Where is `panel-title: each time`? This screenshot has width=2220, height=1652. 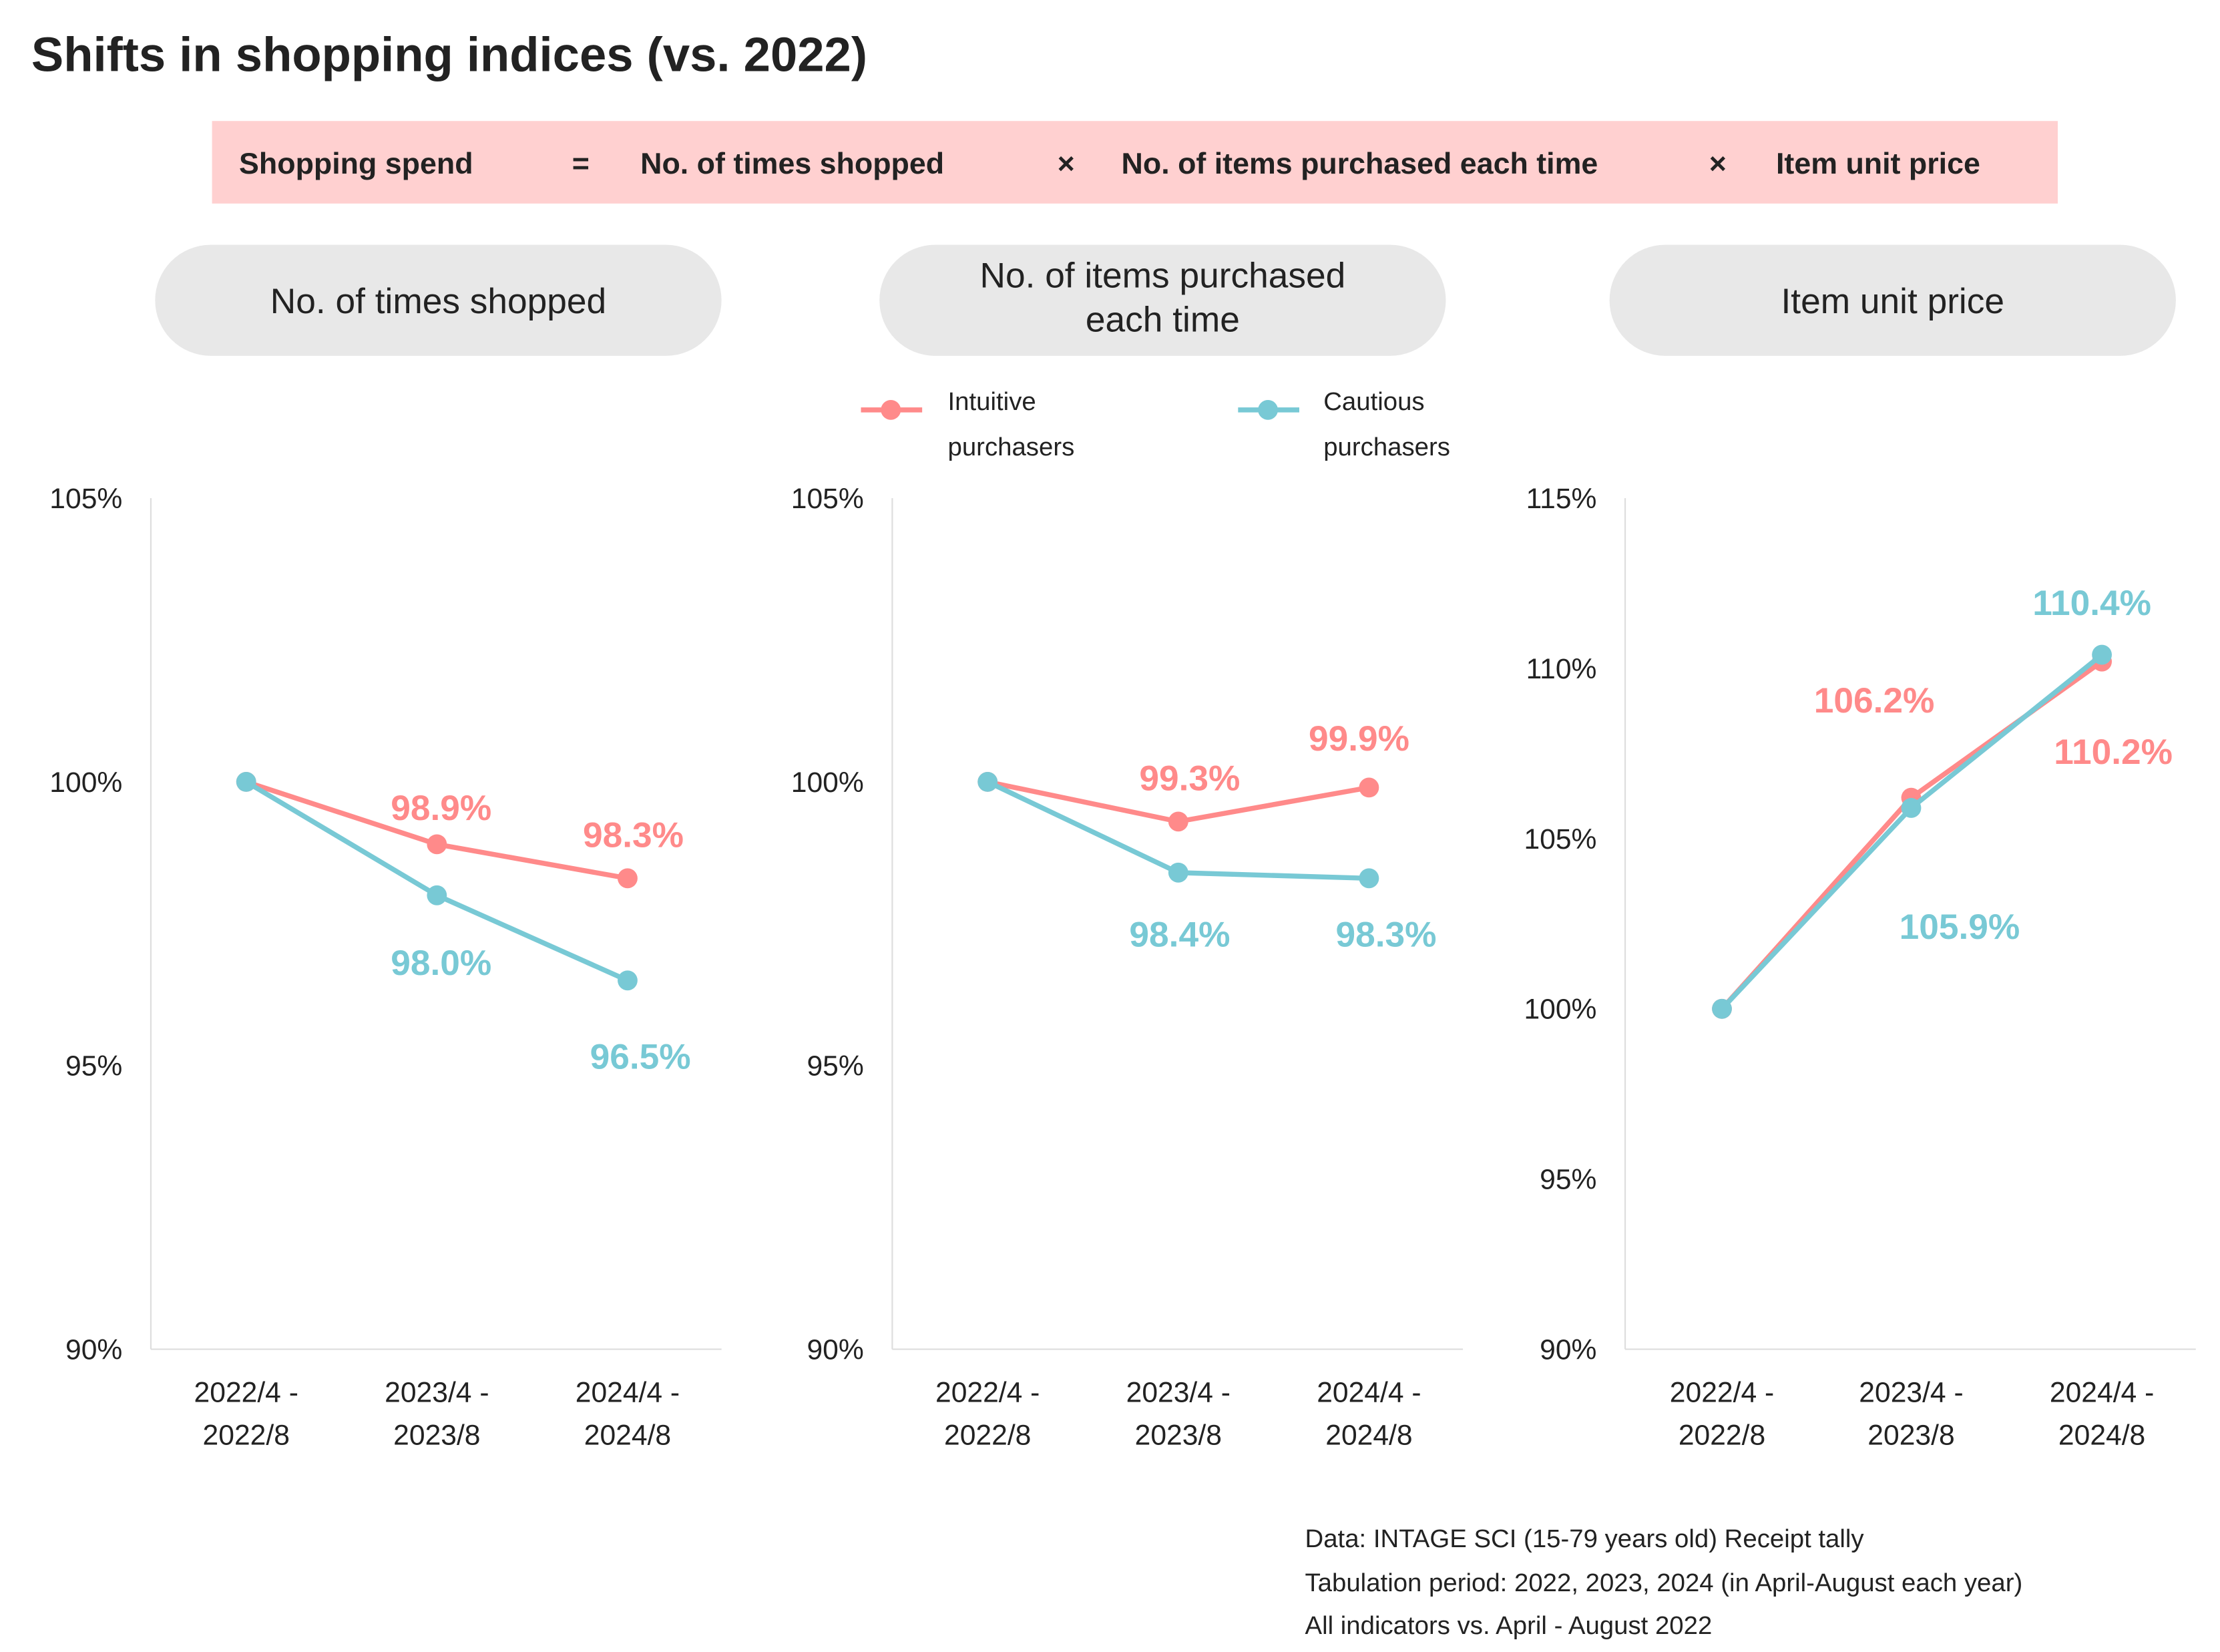 panel-title: each time is located at coordinates (1163, 320).